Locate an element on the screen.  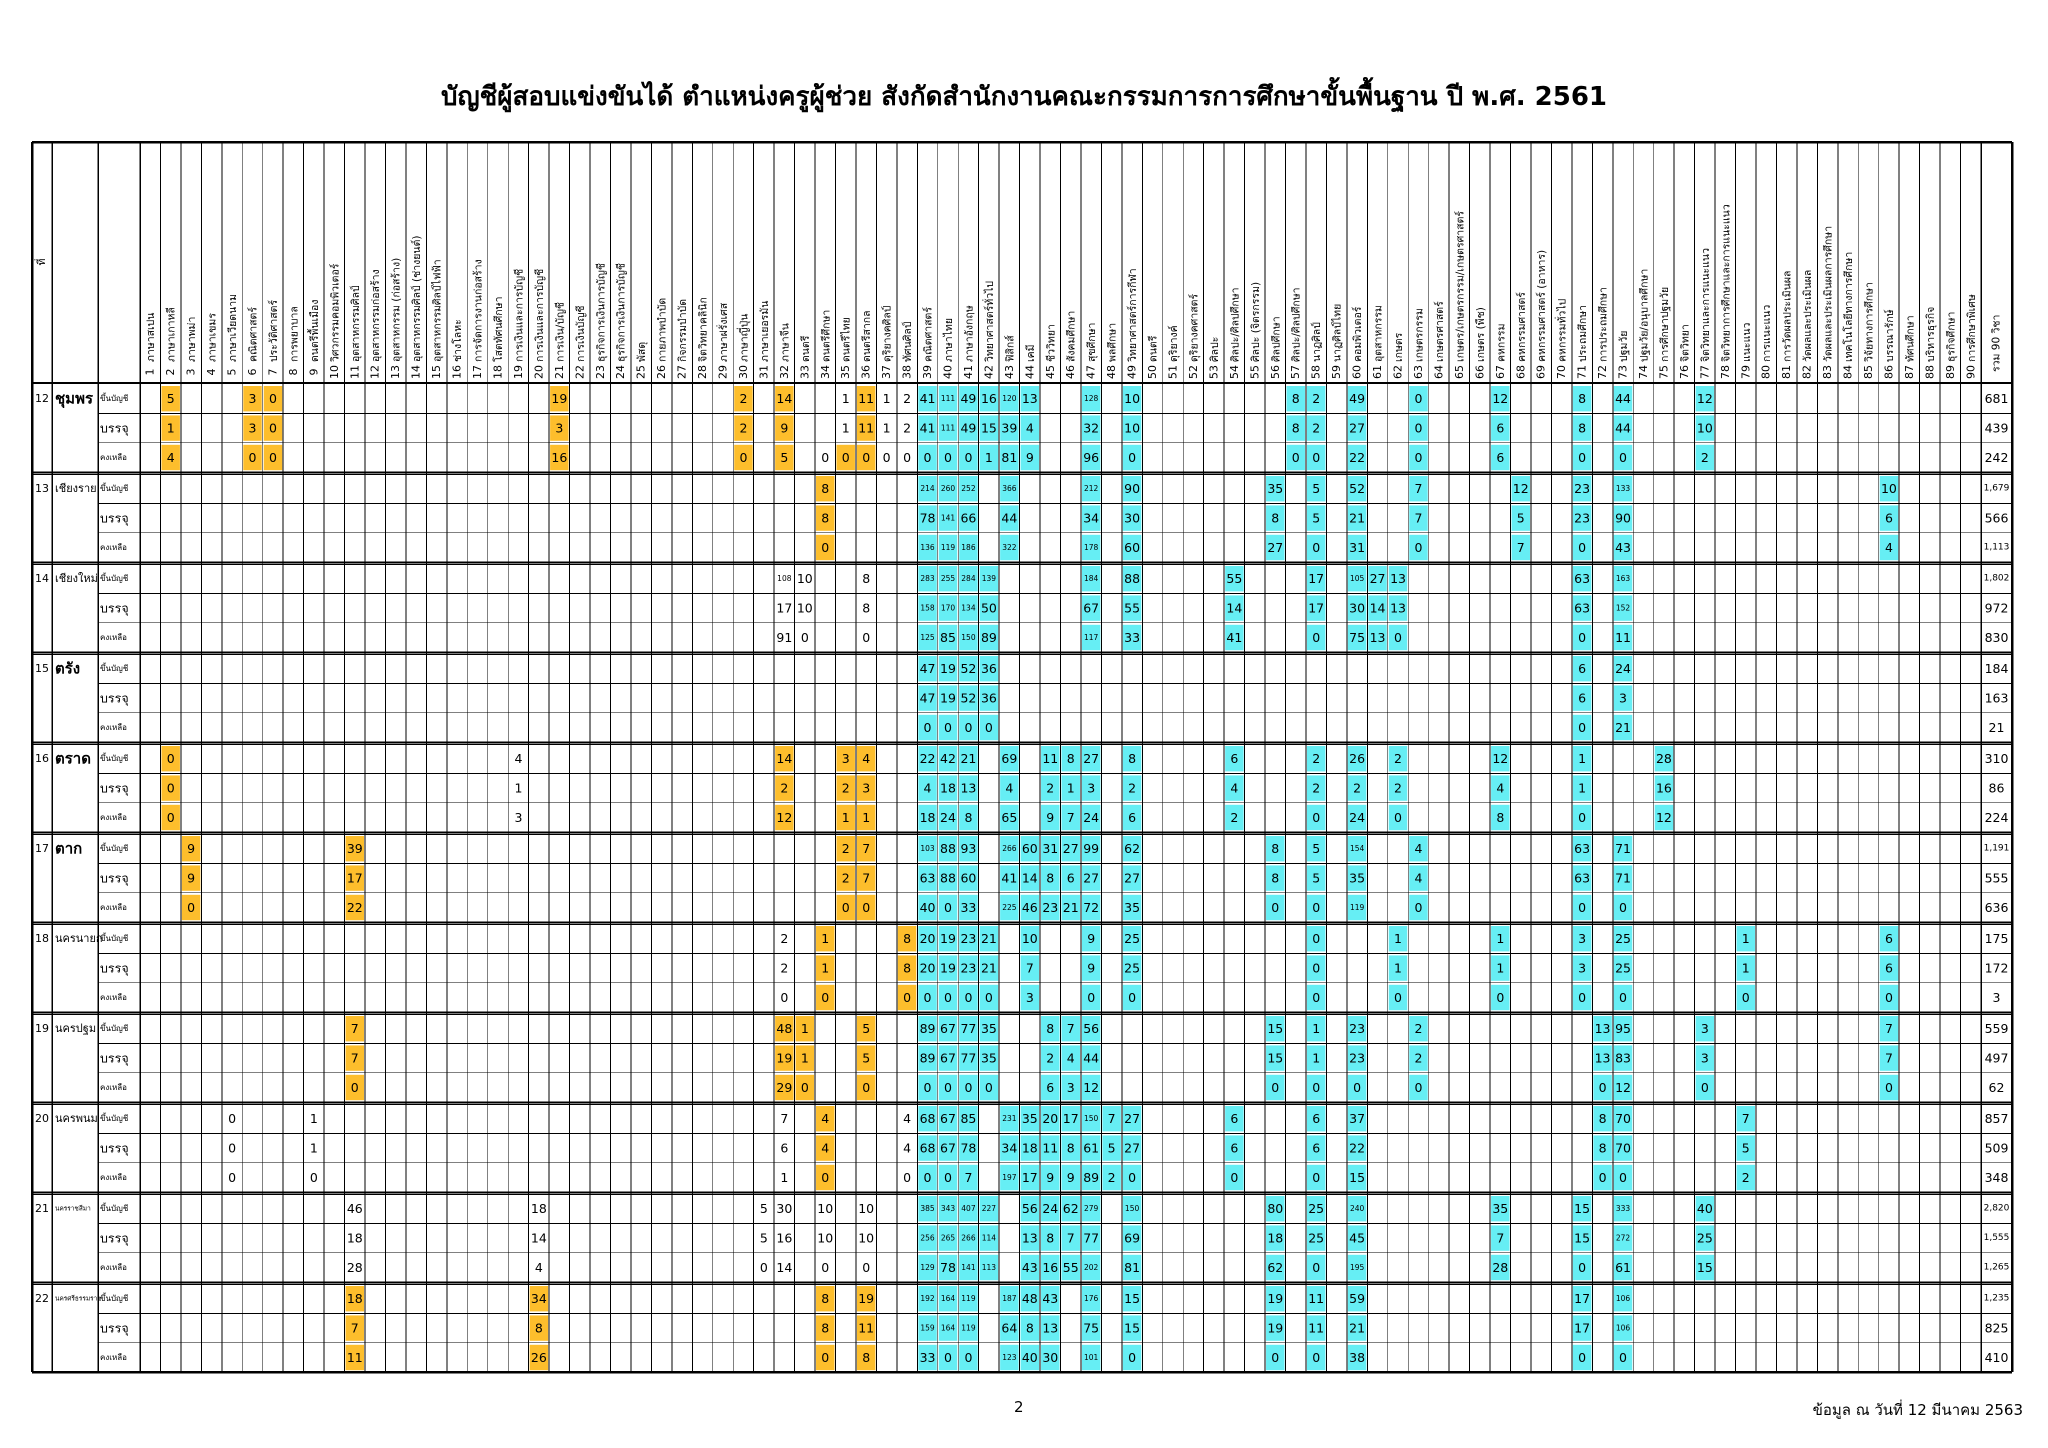
subject-header: วิจัยทางการศึกษา is located at coordinates (1869, 322).